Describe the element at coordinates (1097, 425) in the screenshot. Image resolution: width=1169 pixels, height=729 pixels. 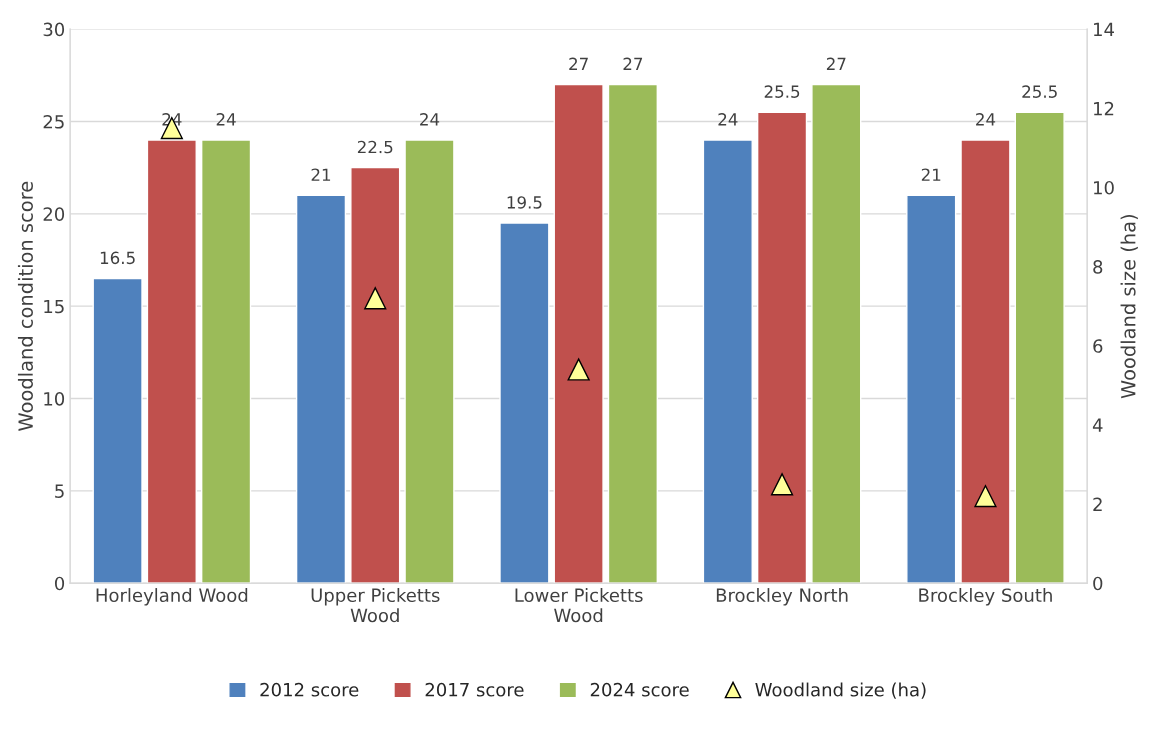
I see `y2-tick-label: 4` at that location.